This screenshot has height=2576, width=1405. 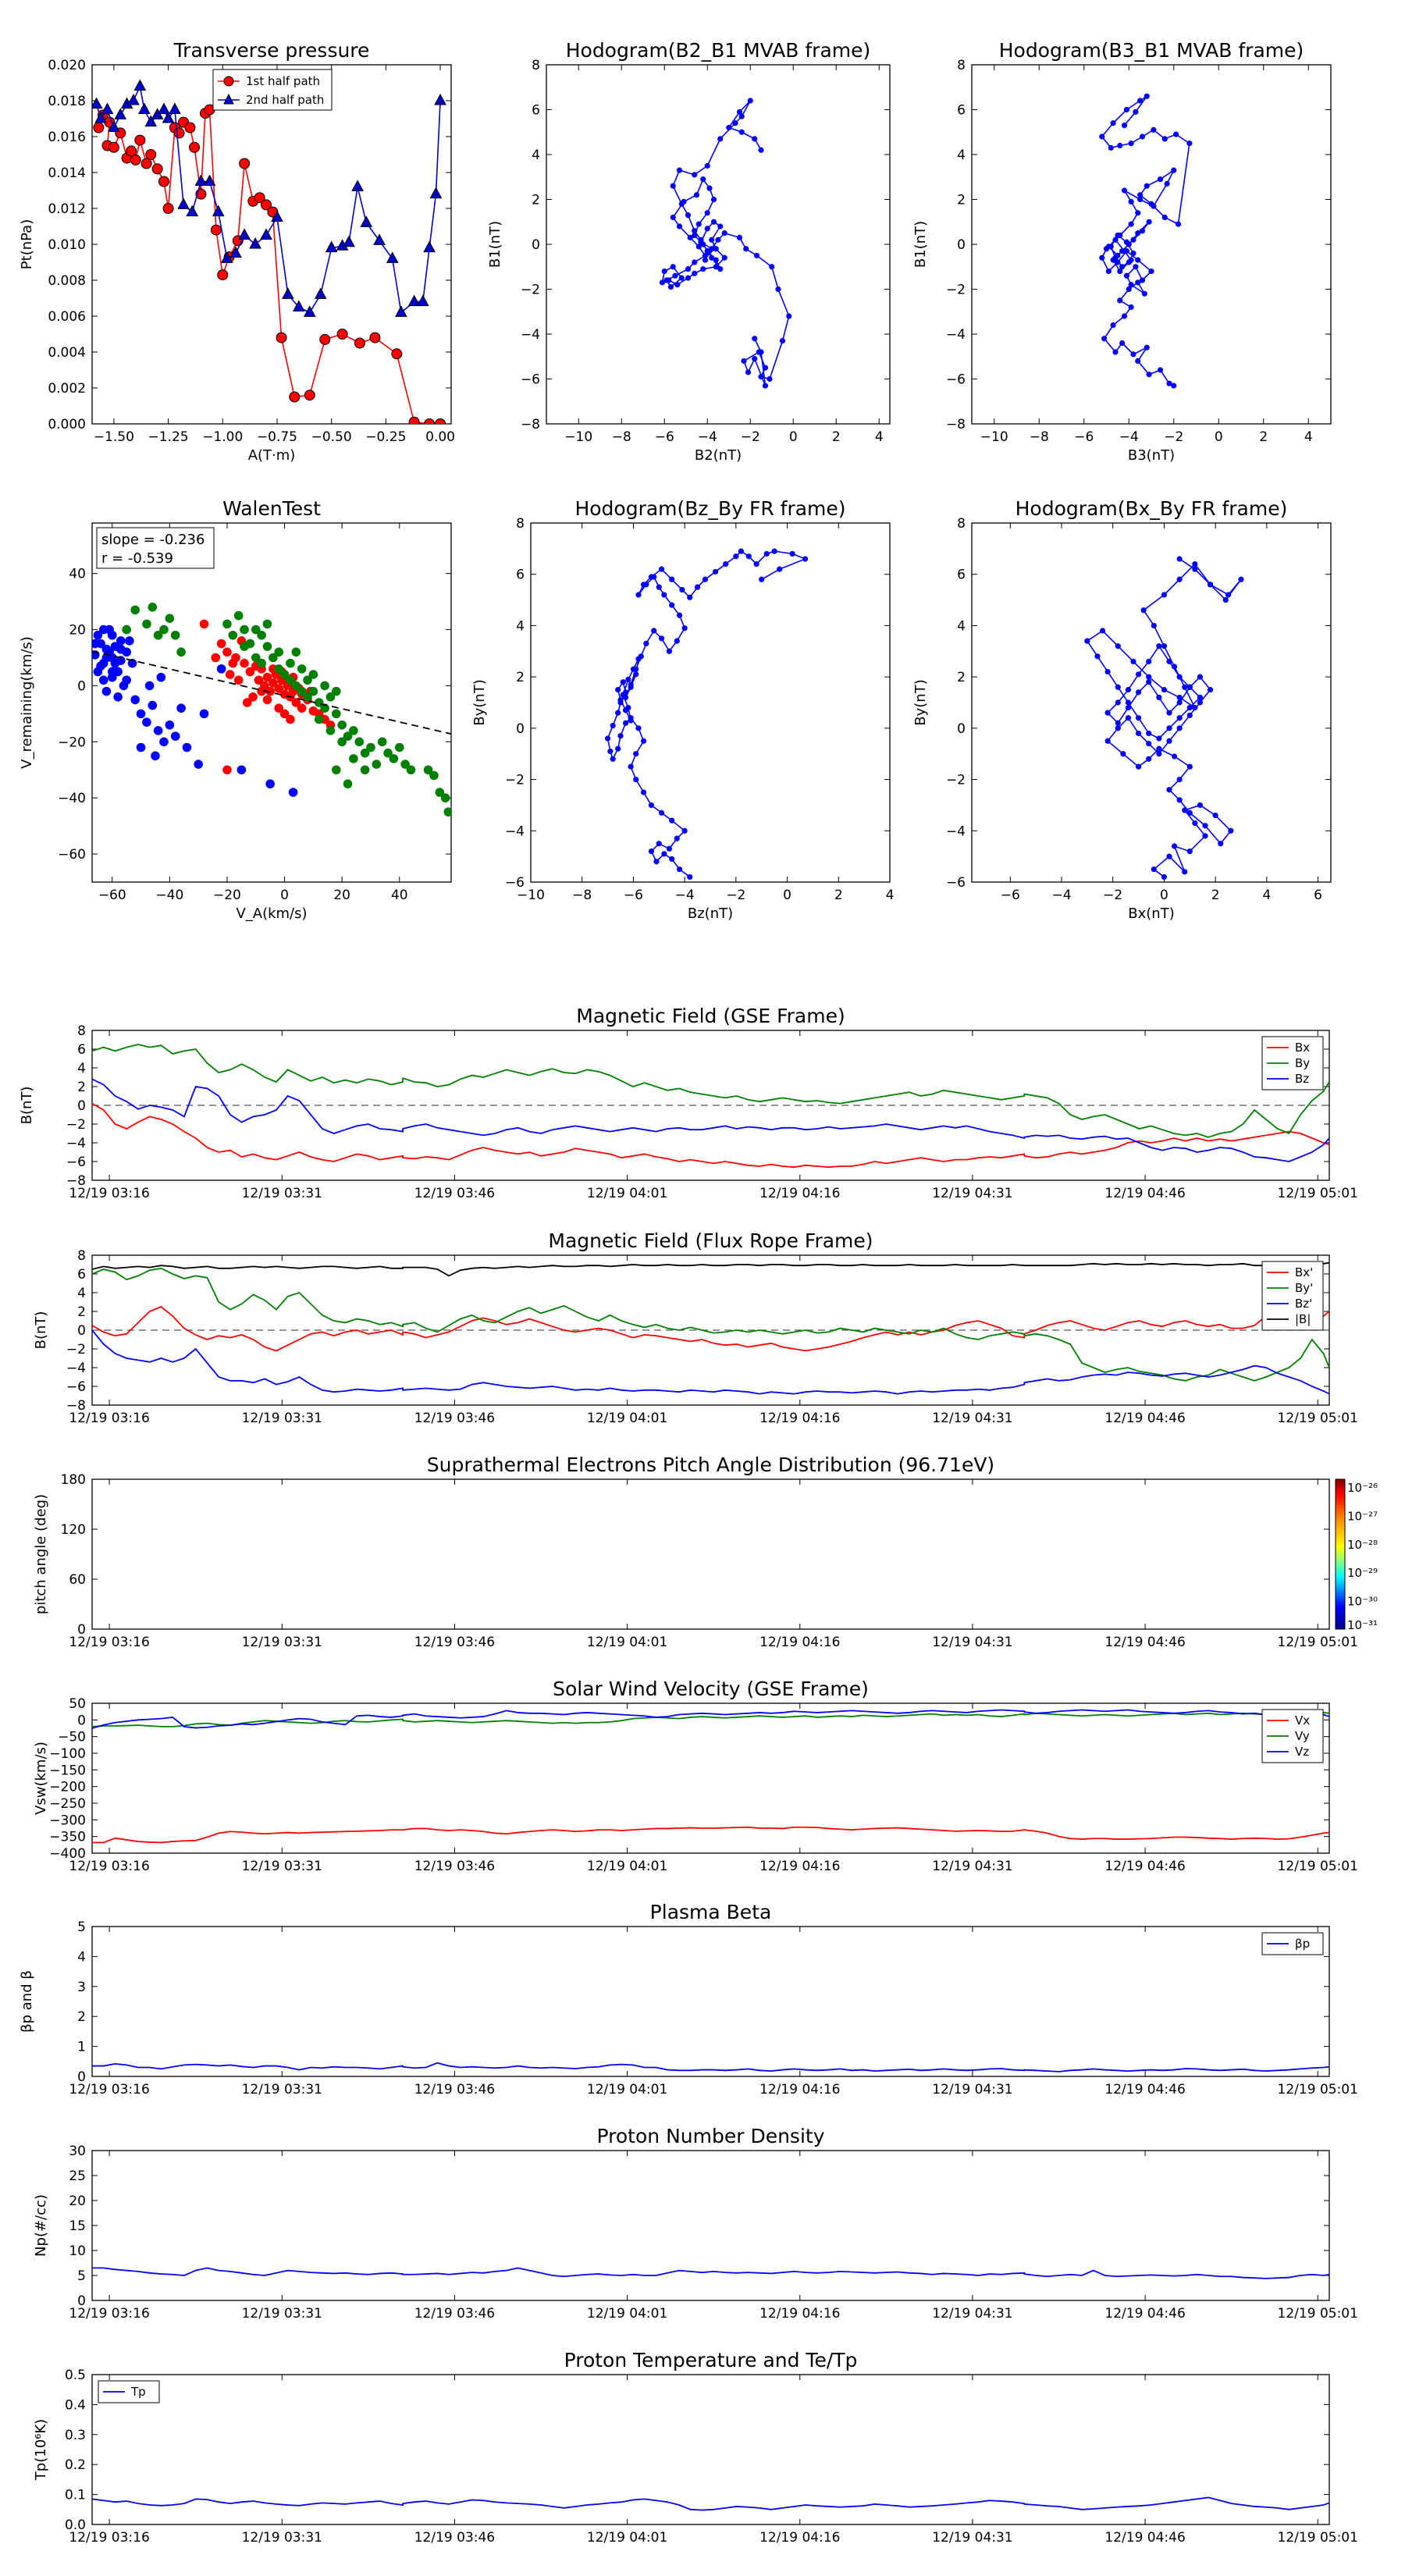 I want to click on mgse-ytick-label: 4, so click(x=81, y=1068).